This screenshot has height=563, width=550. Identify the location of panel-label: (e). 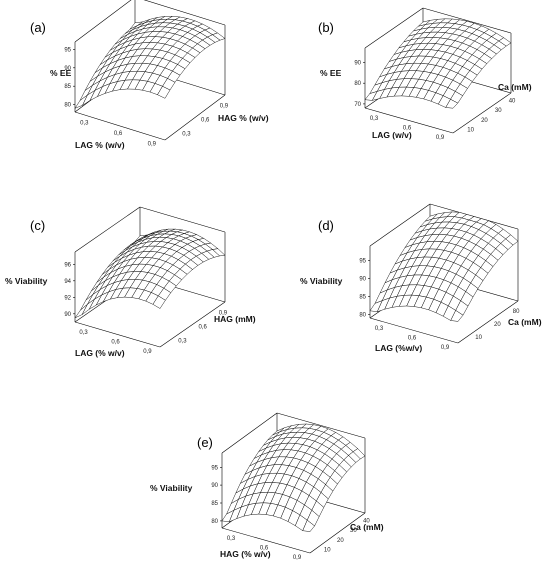
(205, 442).